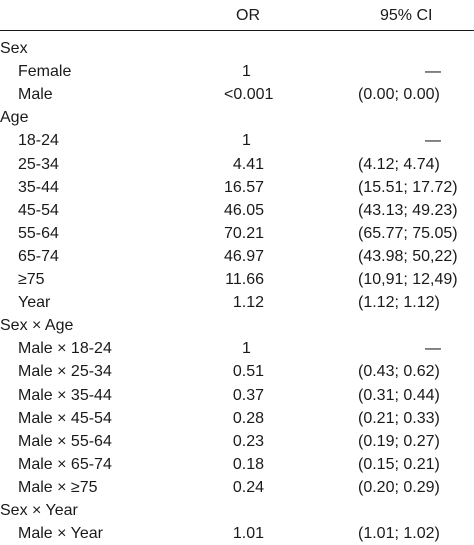 This screenshot has width=474, height=545. Describe the element at coordinates (248, 487) in the screenshot. I see `or-value: 0.24` at that location.